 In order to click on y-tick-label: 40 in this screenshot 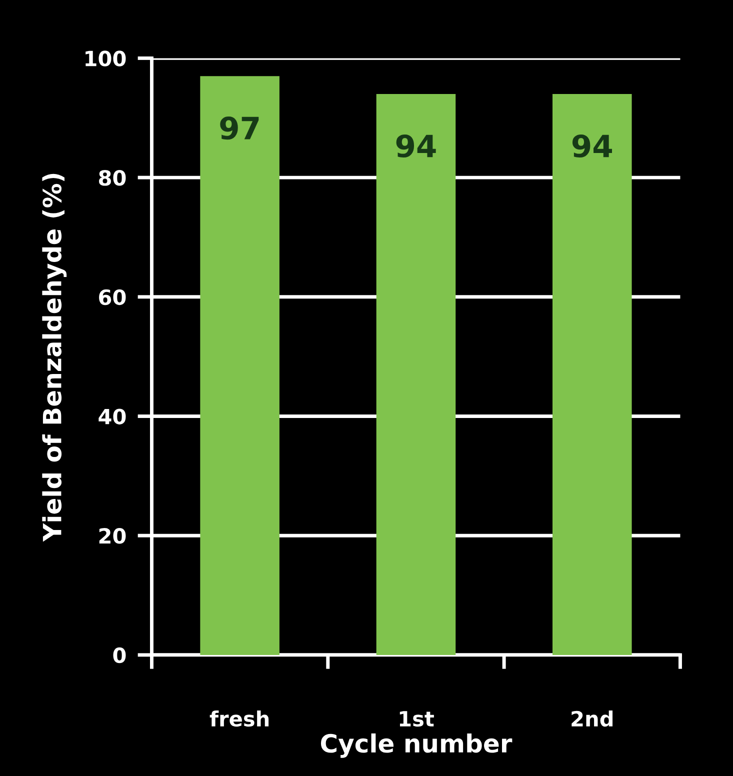, I will do `click(112, 416)`.